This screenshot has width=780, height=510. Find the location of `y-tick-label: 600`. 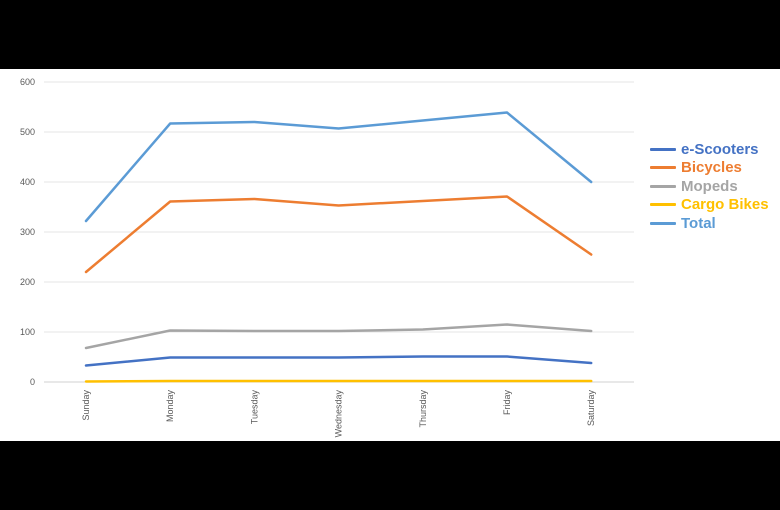

y-tick-label: 600 is located at coordinates (27, 82).